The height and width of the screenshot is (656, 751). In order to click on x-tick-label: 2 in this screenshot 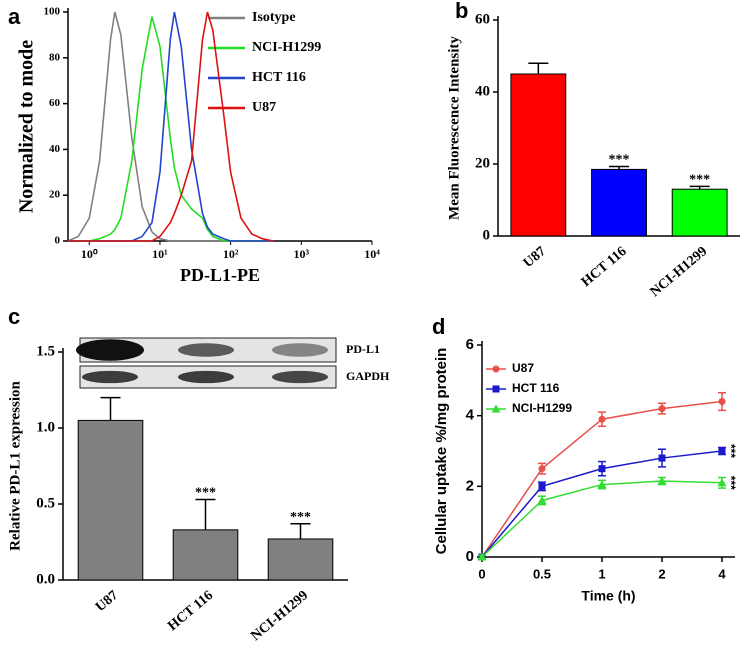, I will do `click(661, 573)`.